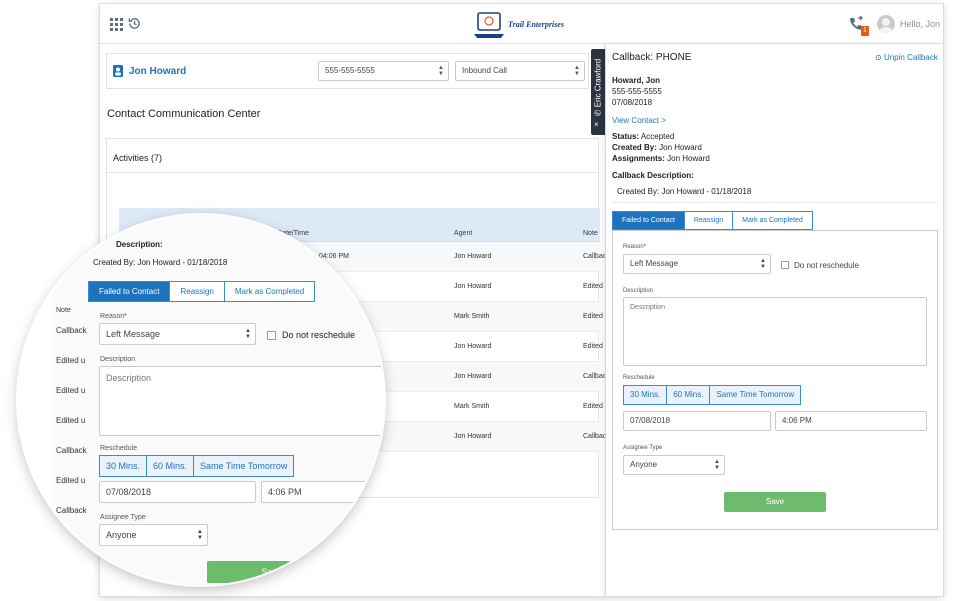  What do you see at coordinates (123, 466) in the screenshot?
I see `magnified-30-mins-button: 30 Mins.` at bounding box center [123, 466].